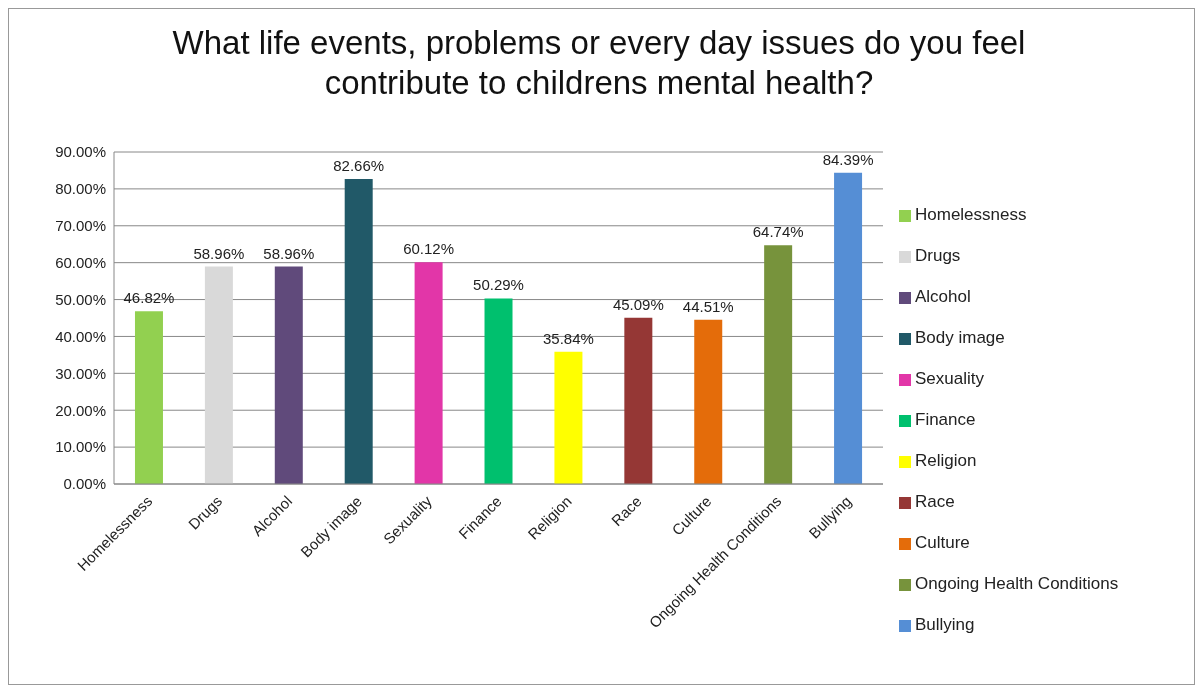 This screenshot has width=1203, height=693. Describe the element at coordinates (945, 419) in the screenshot. I see `legend-label: Finance` at that location.